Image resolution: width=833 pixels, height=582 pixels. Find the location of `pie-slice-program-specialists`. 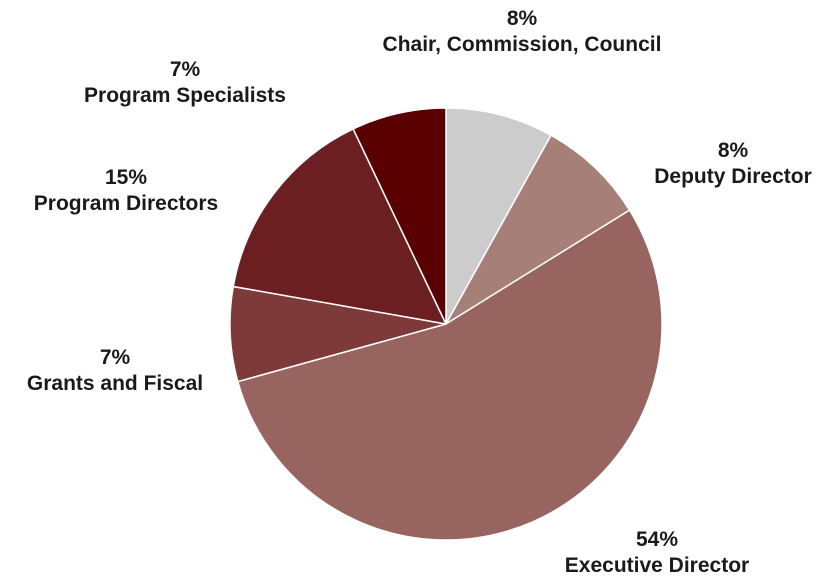

pie-slice-program-specialists is located at coordinates (399, 216).